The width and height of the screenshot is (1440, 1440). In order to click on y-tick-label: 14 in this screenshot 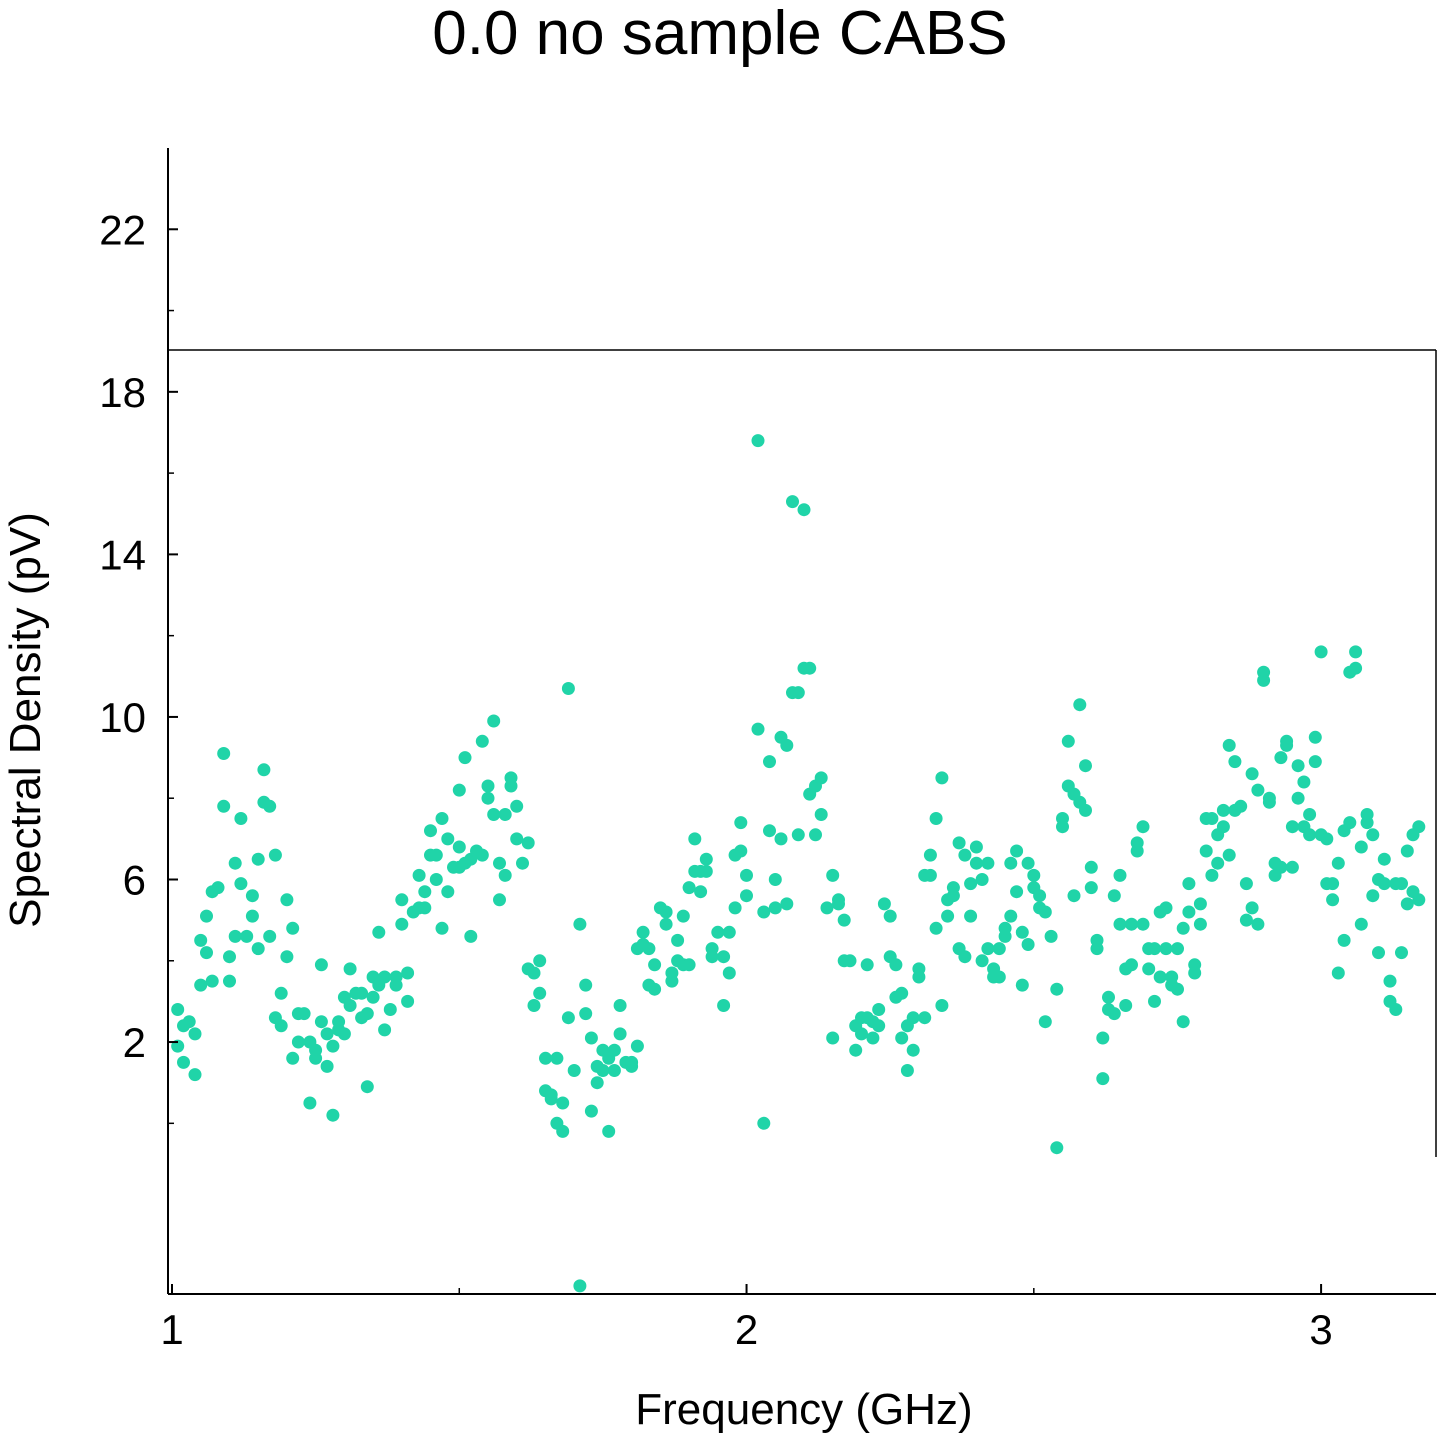, I will do `click(122, 554)`.